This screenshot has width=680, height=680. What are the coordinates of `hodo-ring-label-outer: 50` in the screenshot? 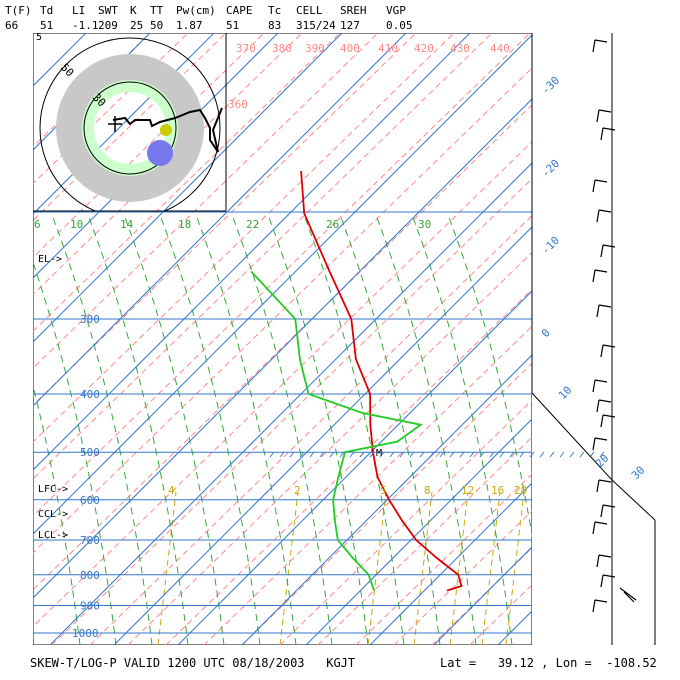 It's located at (67, 70).